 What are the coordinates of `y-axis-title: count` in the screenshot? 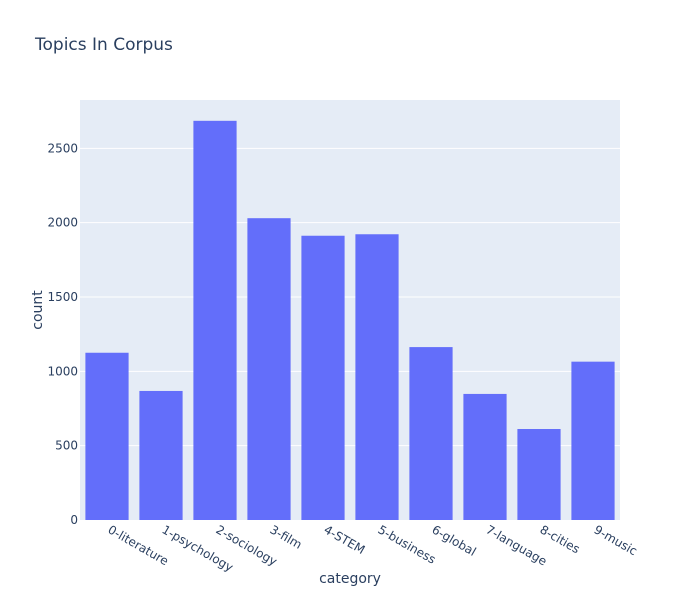 It's located at (38, 310).